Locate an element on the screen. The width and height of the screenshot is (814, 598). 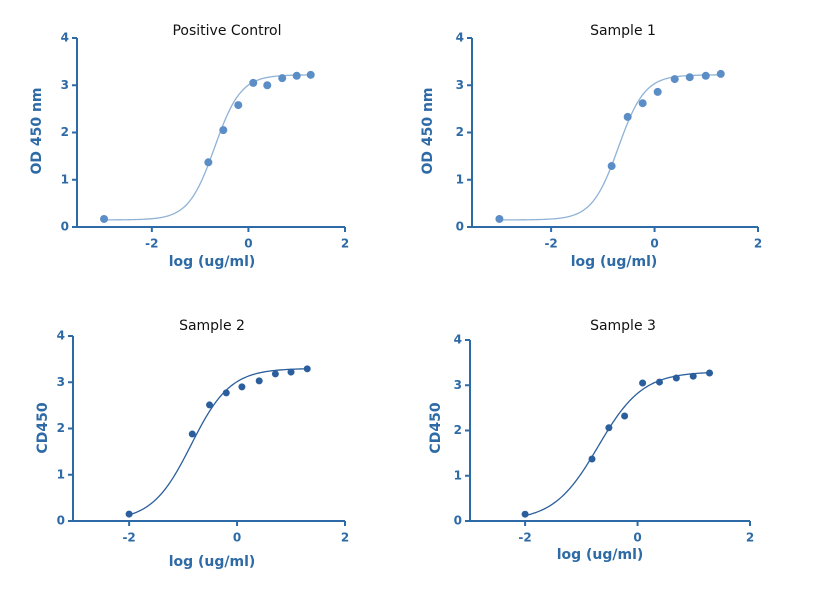
chart-title: Sample 3 is located at coordinates (623, 326).